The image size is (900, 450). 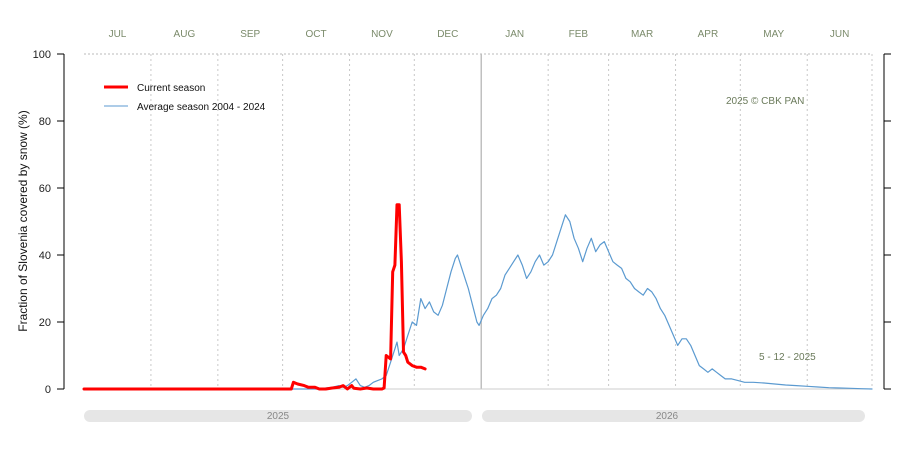 What do you see at coordinates (118, 34) in the screenshot?
I see `month-label-jul: JUL` at bounding box center [118, 34].